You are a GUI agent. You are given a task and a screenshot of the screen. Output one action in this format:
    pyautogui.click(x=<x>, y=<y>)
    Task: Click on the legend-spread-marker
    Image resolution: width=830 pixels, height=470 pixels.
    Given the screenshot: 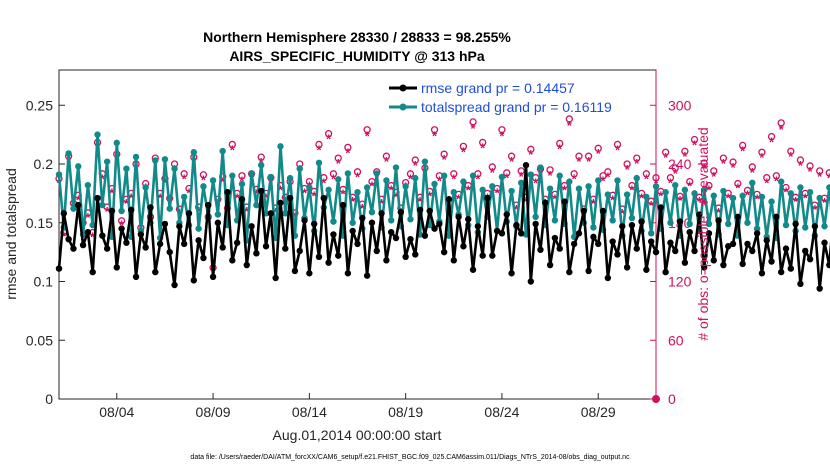 What is the action you would take?
    pyautogui.click(x=403, y=107)
    